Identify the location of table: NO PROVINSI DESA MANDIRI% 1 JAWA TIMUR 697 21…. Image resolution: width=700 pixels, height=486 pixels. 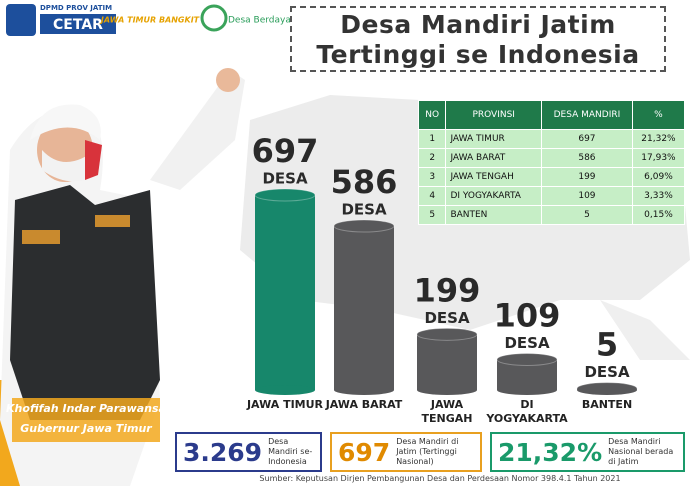
(551, 162).